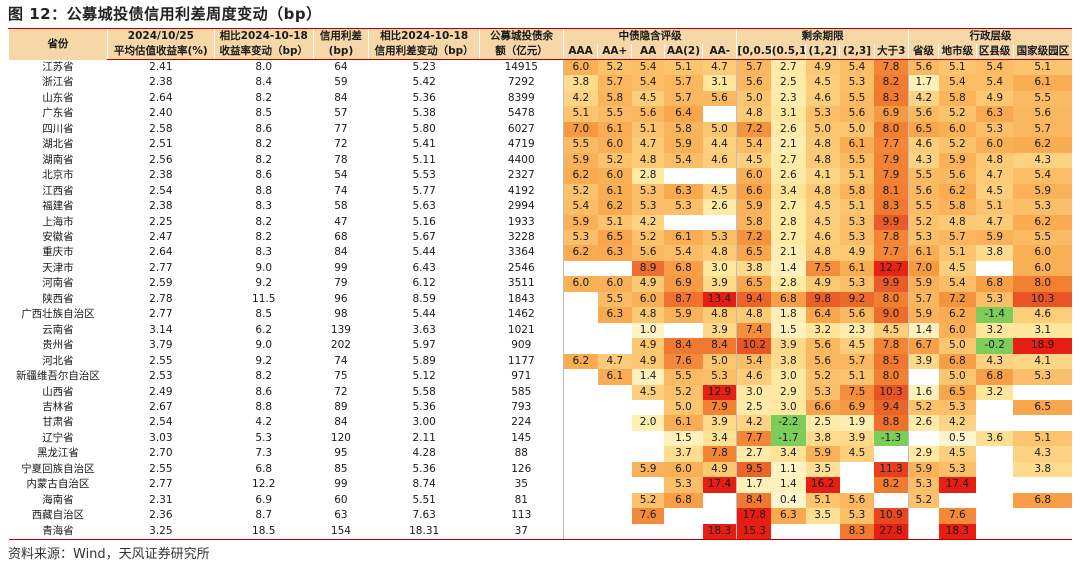  What do you see at coordinates (161, 391) in the screenshot?
I see `yield-cell: 2.49` at bounding box center [161, 391].